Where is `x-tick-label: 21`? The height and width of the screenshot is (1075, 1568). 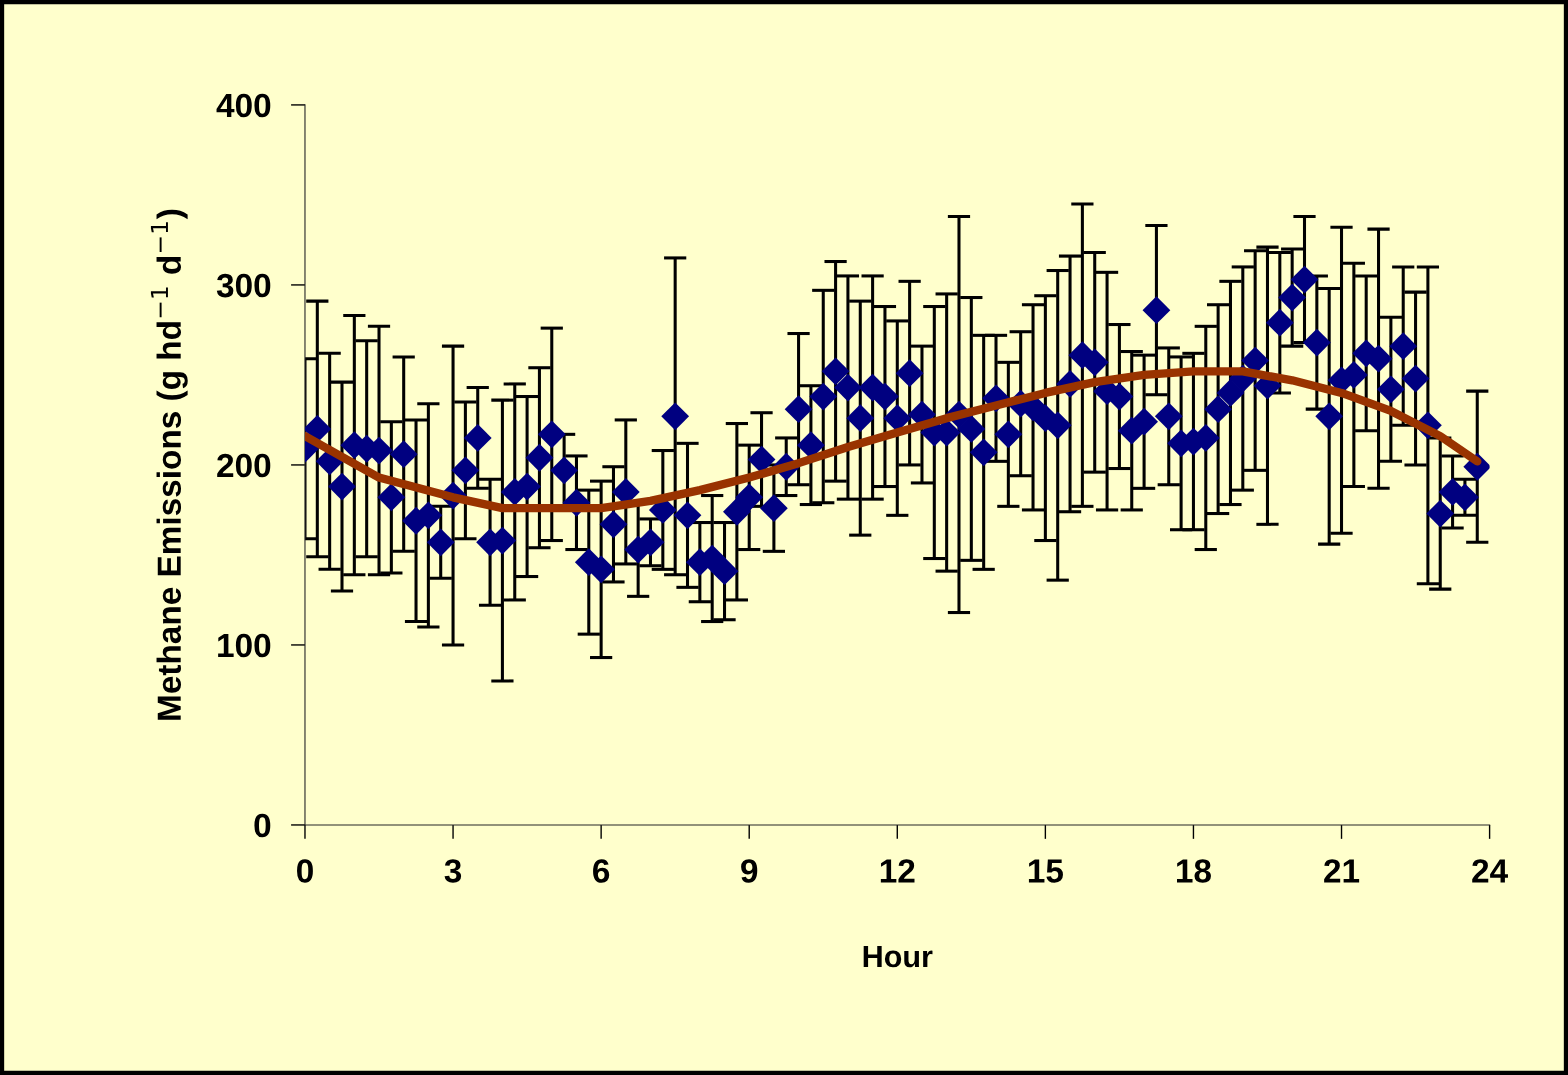
x-tick-label: 21 is located at coordinates (1342, 871).